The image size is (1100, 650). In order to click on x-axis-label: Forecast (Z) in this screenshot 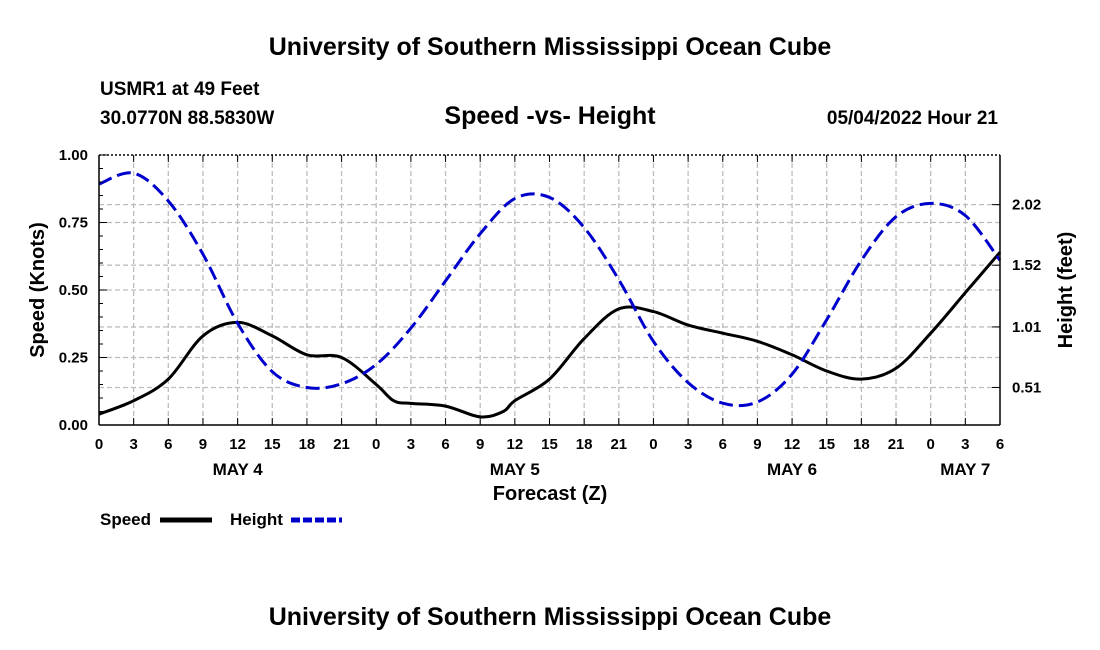, I will do `click(550, 494)`.